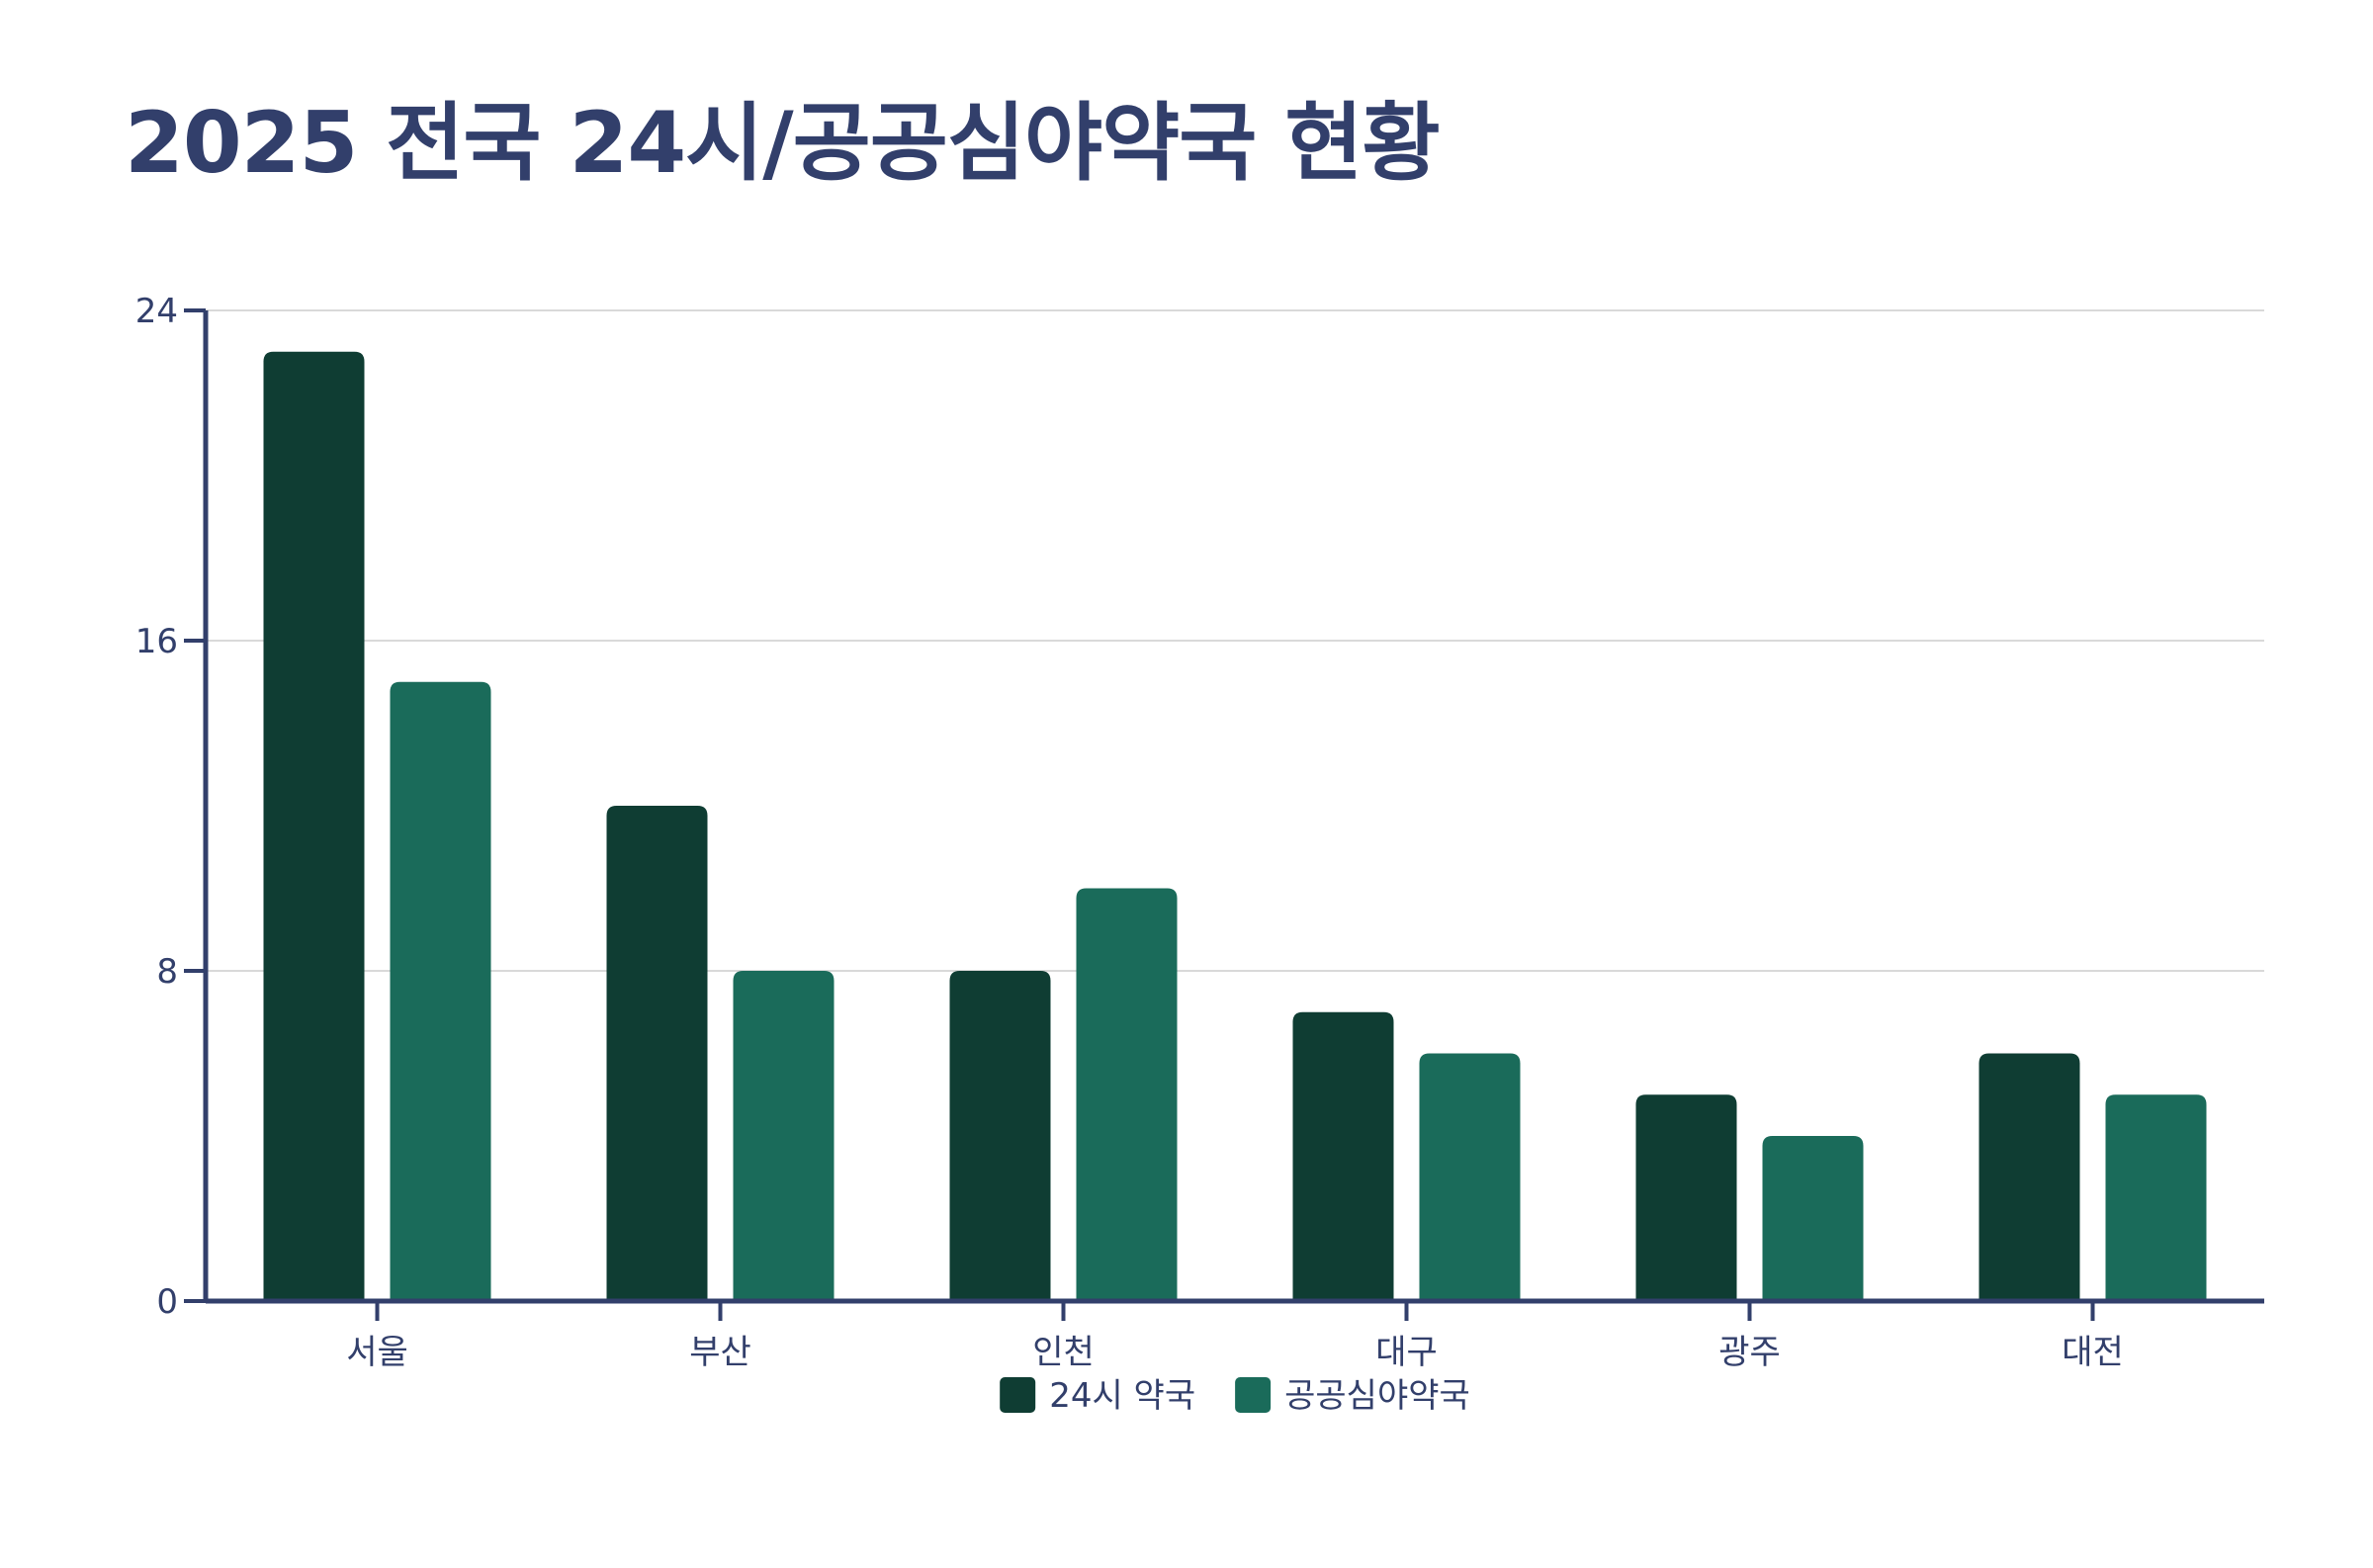  Describe the element at coordinates (1063, 1353) in the screenshot. I see `x-tick-label: 인천` at that location.